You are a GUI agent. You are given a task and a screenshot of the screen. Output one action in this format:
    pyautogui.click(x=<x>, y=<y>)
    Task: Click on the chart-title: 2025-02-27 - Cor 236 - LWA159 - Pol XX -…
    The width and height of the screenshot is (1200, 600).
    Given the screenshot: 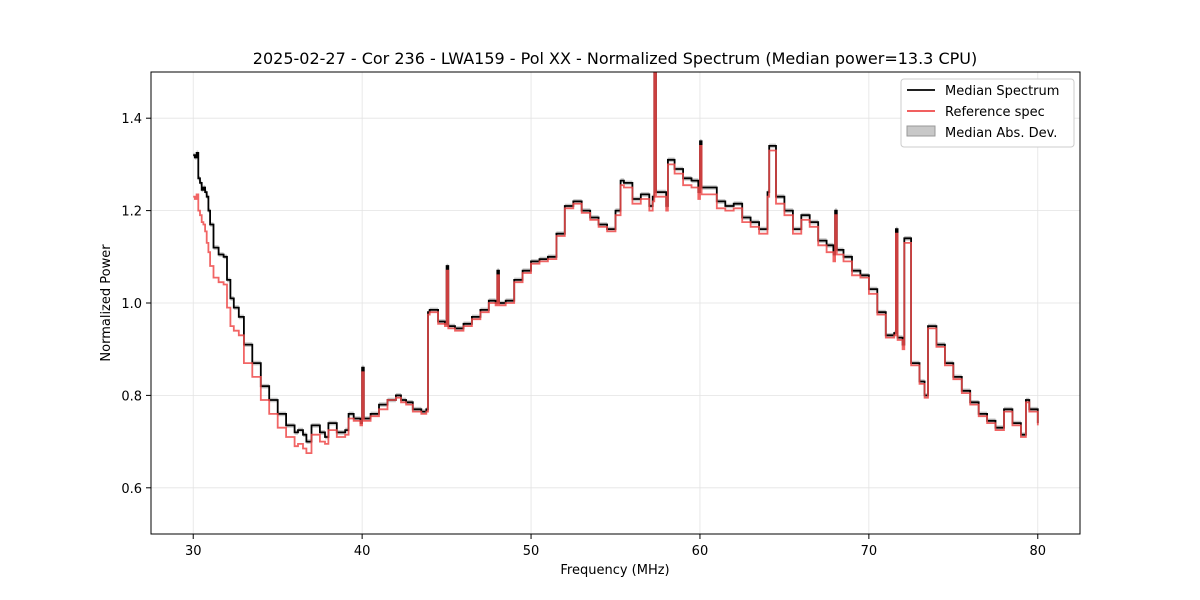 What is the action you would take?
    pyautogui.click(x=615, y=58)
    